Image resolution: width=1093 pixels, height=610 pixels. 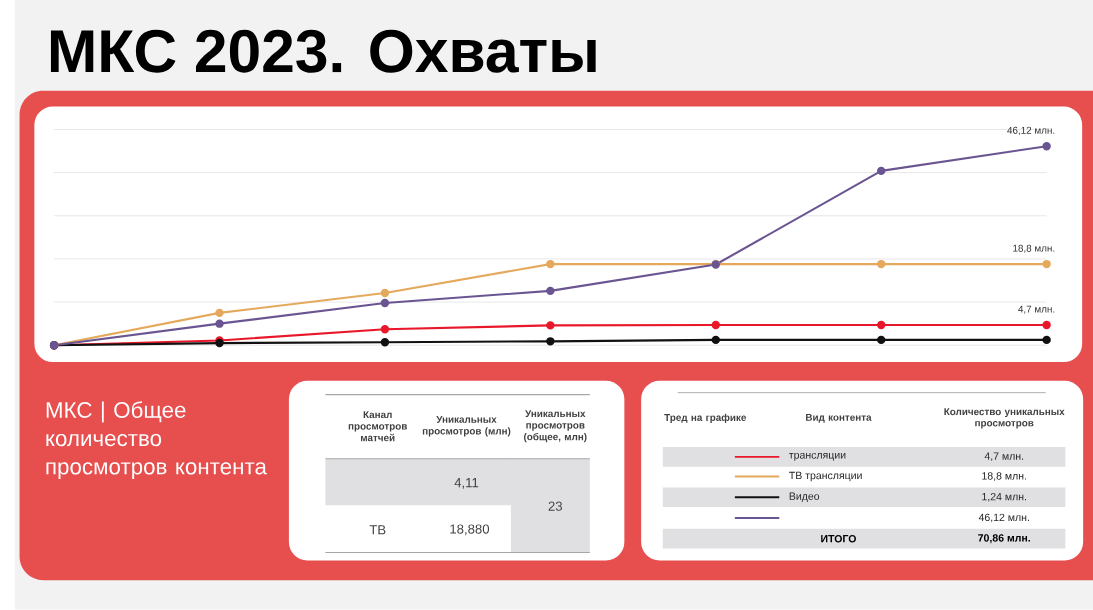 What do you see at coordinates (323, 51) in the screenshot?
I see `chart-title: МКС 2023. Охваты` at bounding box center [323, 51].